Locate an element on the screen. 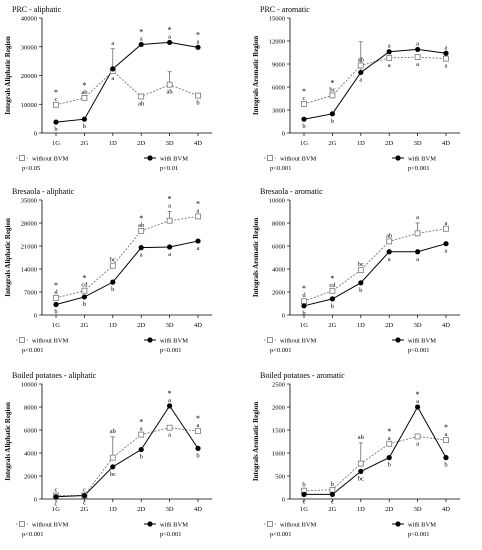 The width and height of the screenshot is (482, 550). y-tick-label: 4000 is located at coordinates (278, 270).